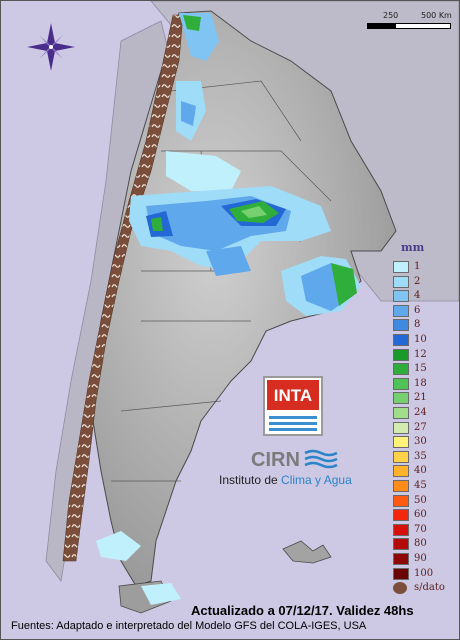  I want to click on legend-item: 18, so click(421, 383).